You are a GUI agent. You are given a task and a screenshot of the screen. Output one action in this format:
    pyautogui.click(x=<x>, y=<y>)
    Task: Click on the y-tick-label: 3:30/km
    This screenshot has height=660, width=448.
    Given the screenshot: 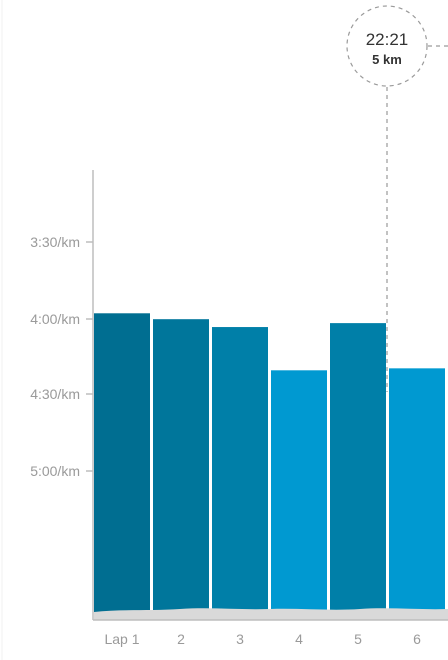 What is the action you would take?
    pyautogui.click(x=55, y=242)
    